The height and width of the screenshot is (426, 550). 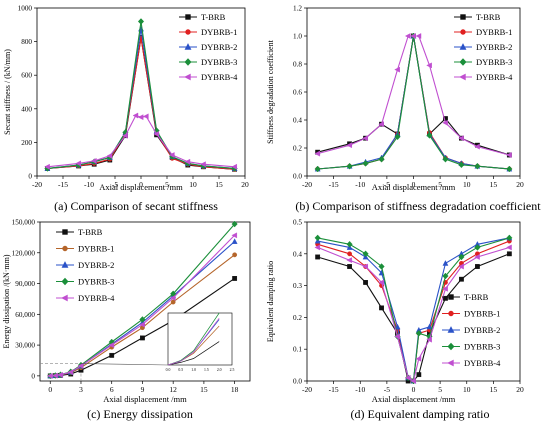 What do you see at coordinates (297, 350) in the screenshot?
I see `y-tick-label: 0.1` at bounding box center [297, 350].